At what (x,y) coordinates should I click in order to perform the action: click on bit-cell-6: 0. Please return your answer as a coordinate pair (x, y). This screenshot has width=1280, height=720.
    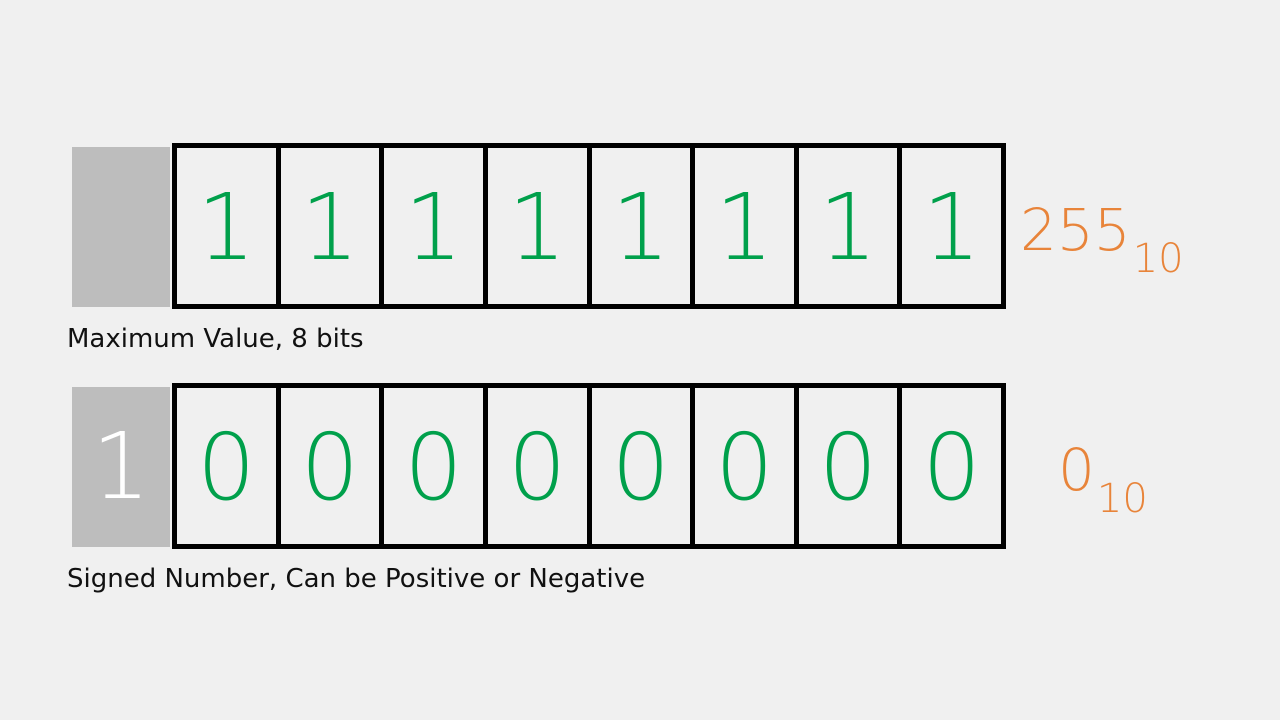
    Looking at the image, I should click on (851, 466).